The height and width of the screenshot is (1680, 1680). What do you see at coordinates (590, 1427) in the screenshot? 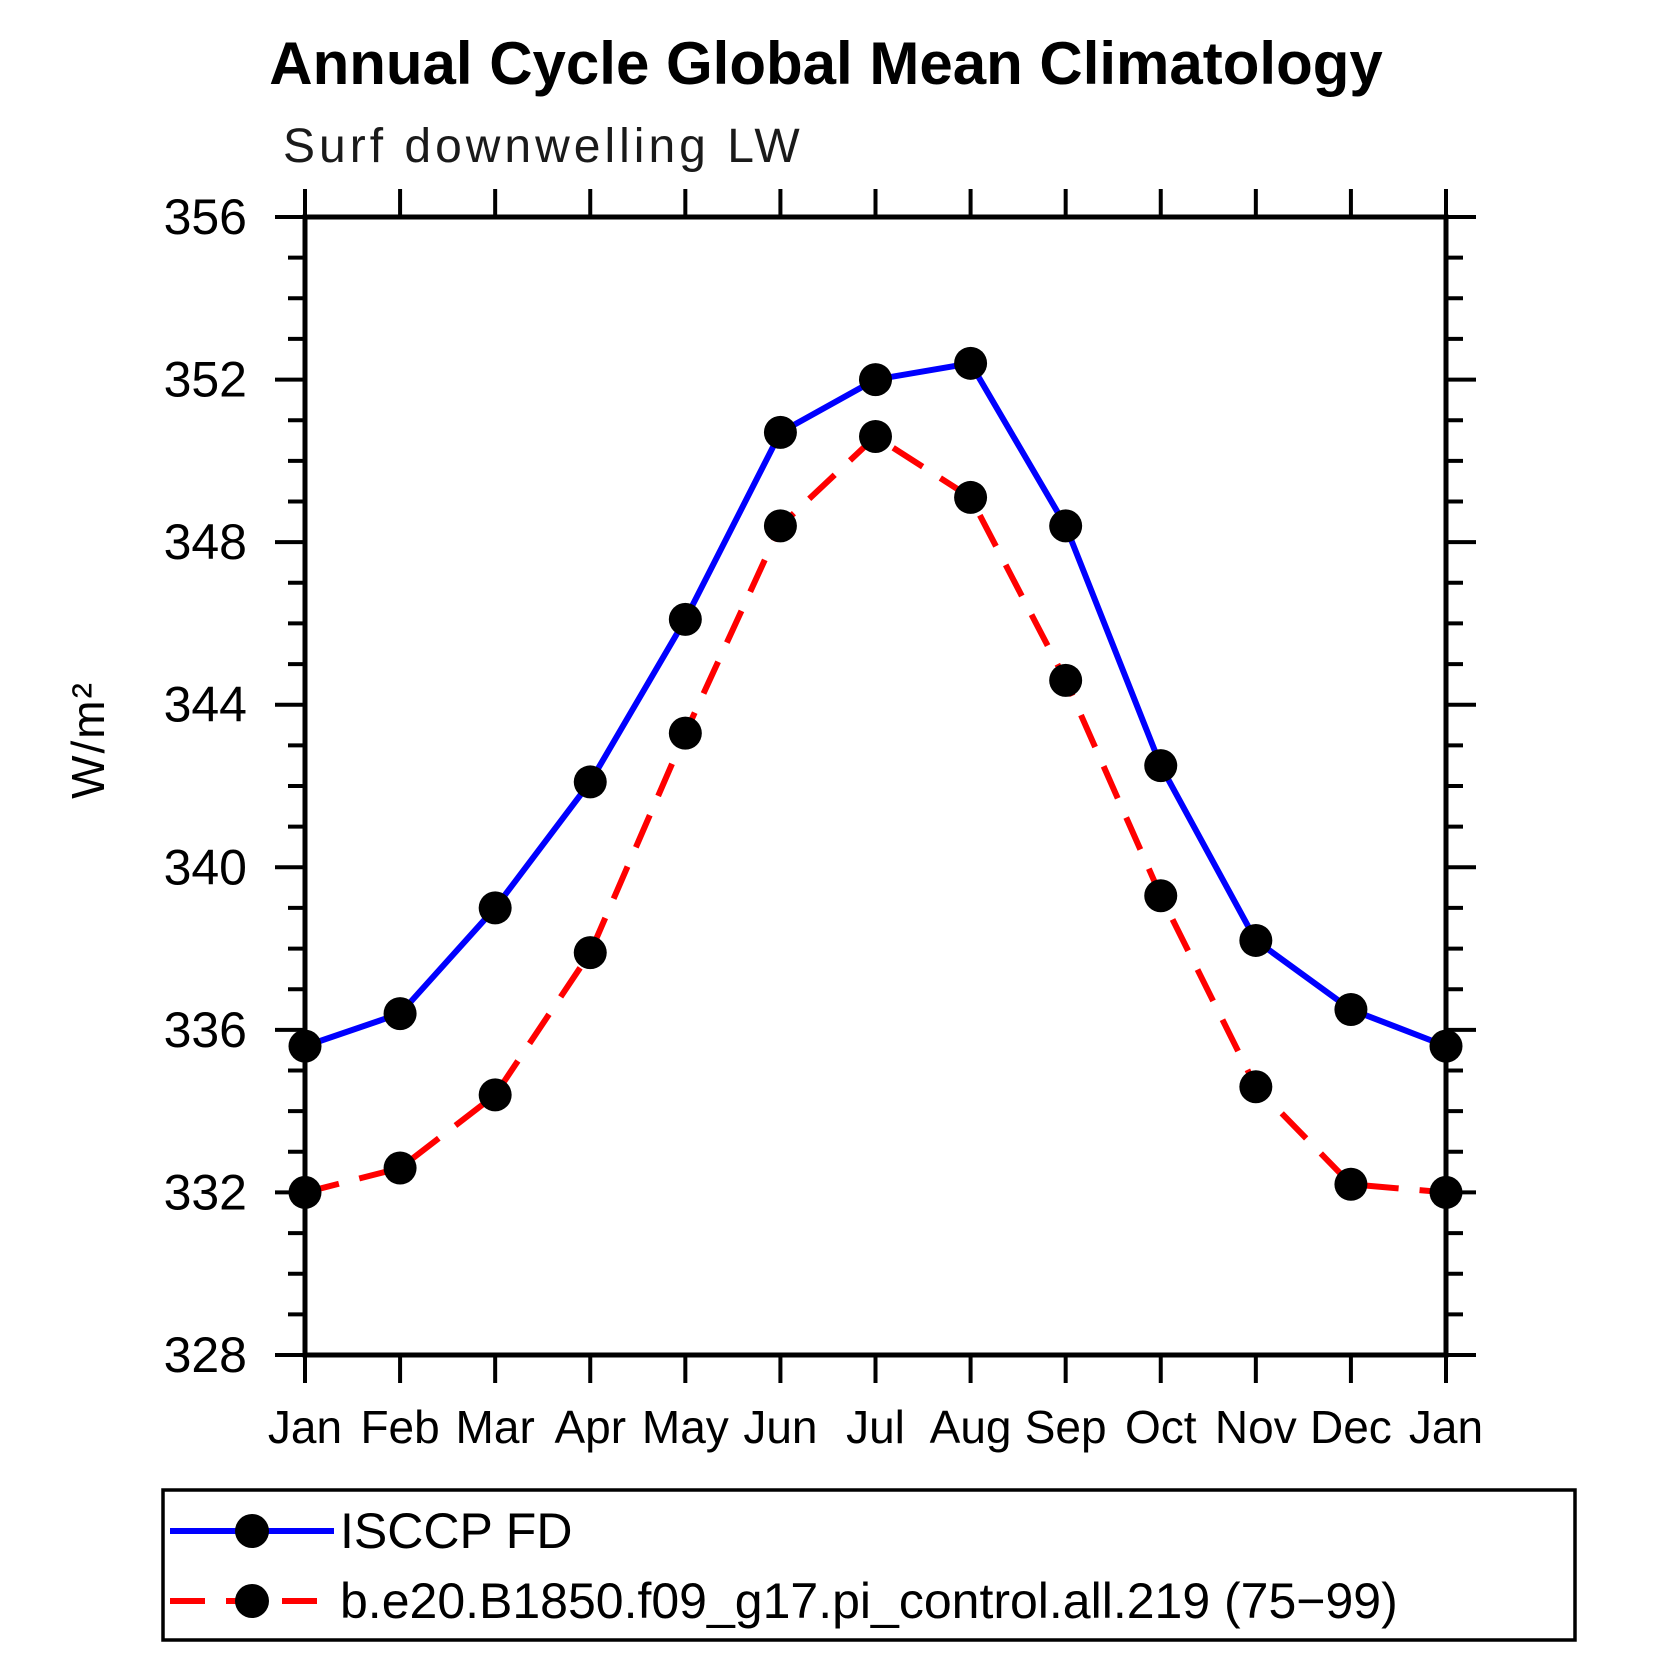
I see `x-tick-label: Apr` at bounding box center [590, 1427].